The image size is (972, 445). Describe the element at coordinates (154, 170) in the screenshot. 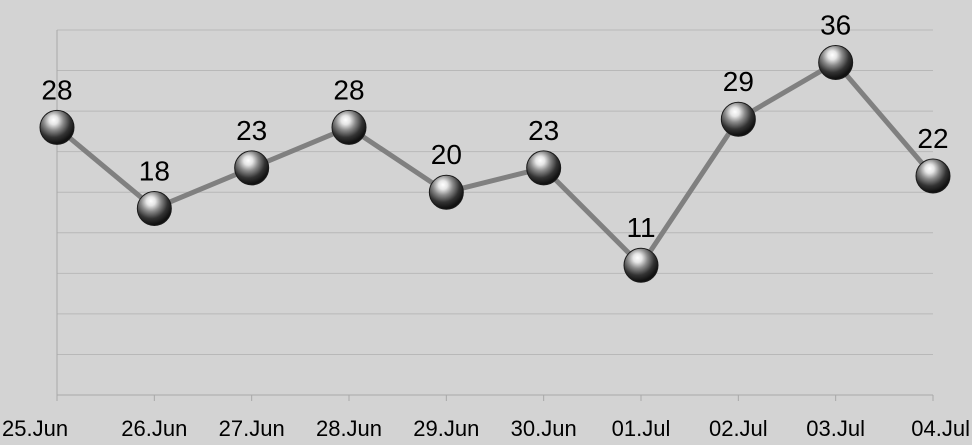

I see `data-label-26.Jun: 18` at that location.